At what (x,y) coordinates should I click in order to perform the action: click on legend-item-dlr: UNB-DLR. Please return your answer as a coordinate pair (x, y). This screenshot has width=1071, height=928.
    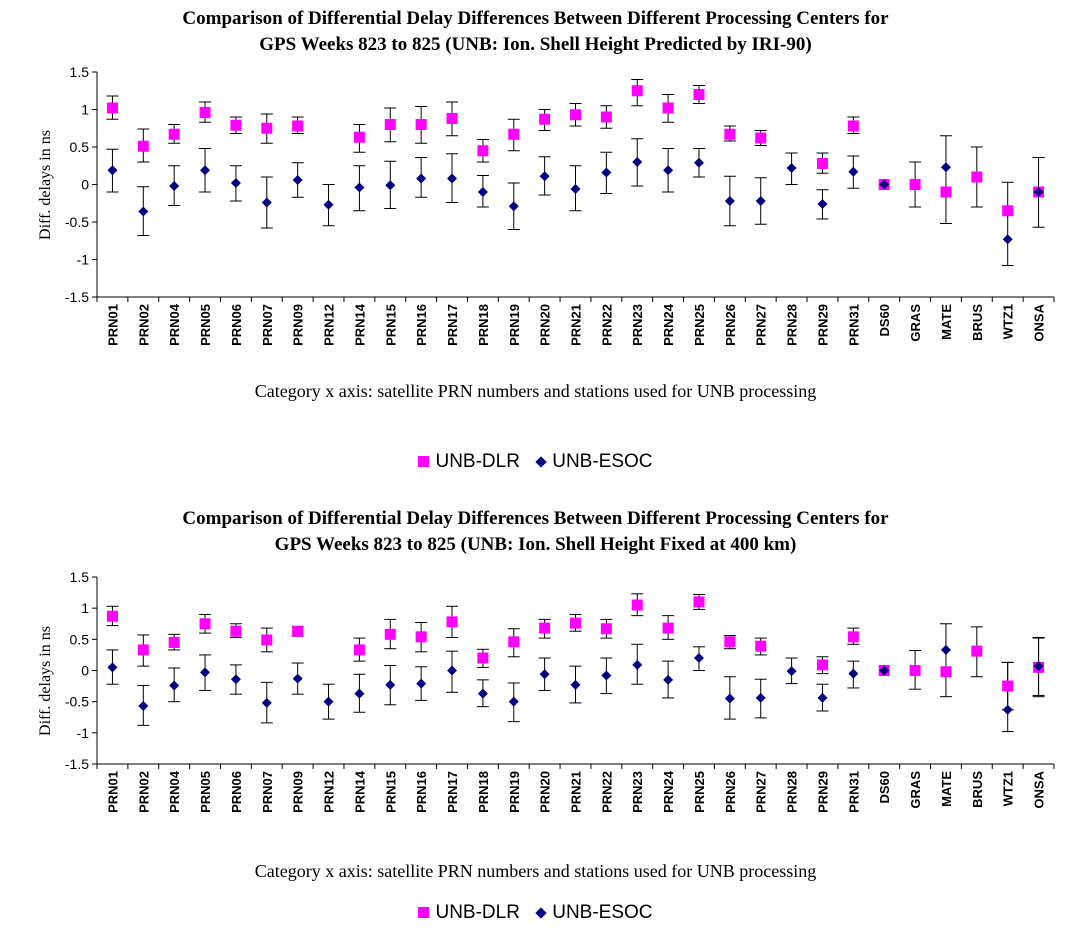
    Looking at the image, I should click on (469, 913).